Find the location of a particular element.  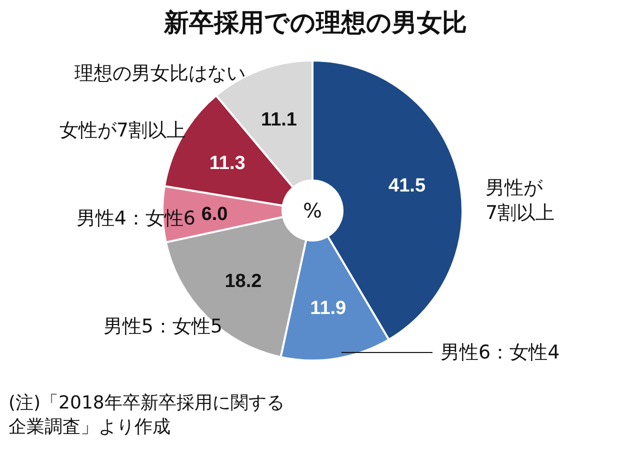

data-label: 11.1 is located at coordinates (279, 119).